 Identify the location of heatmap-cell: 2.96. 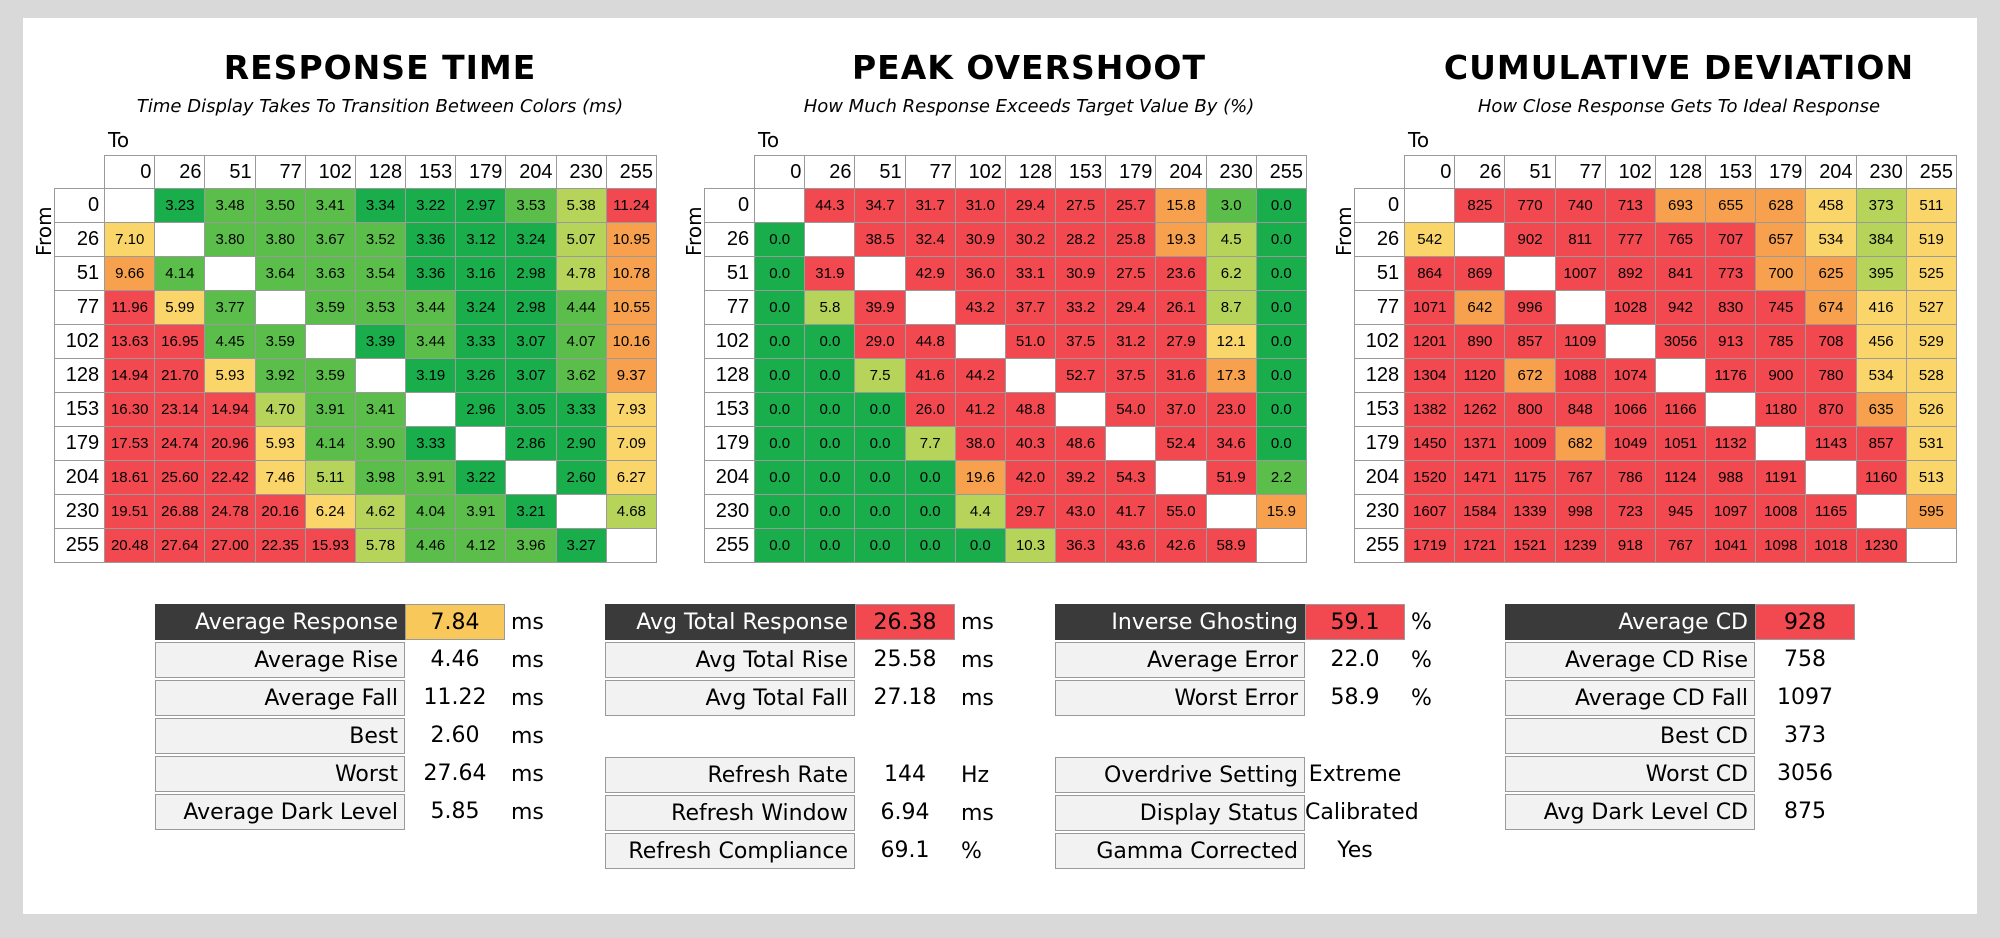
(481, 409).